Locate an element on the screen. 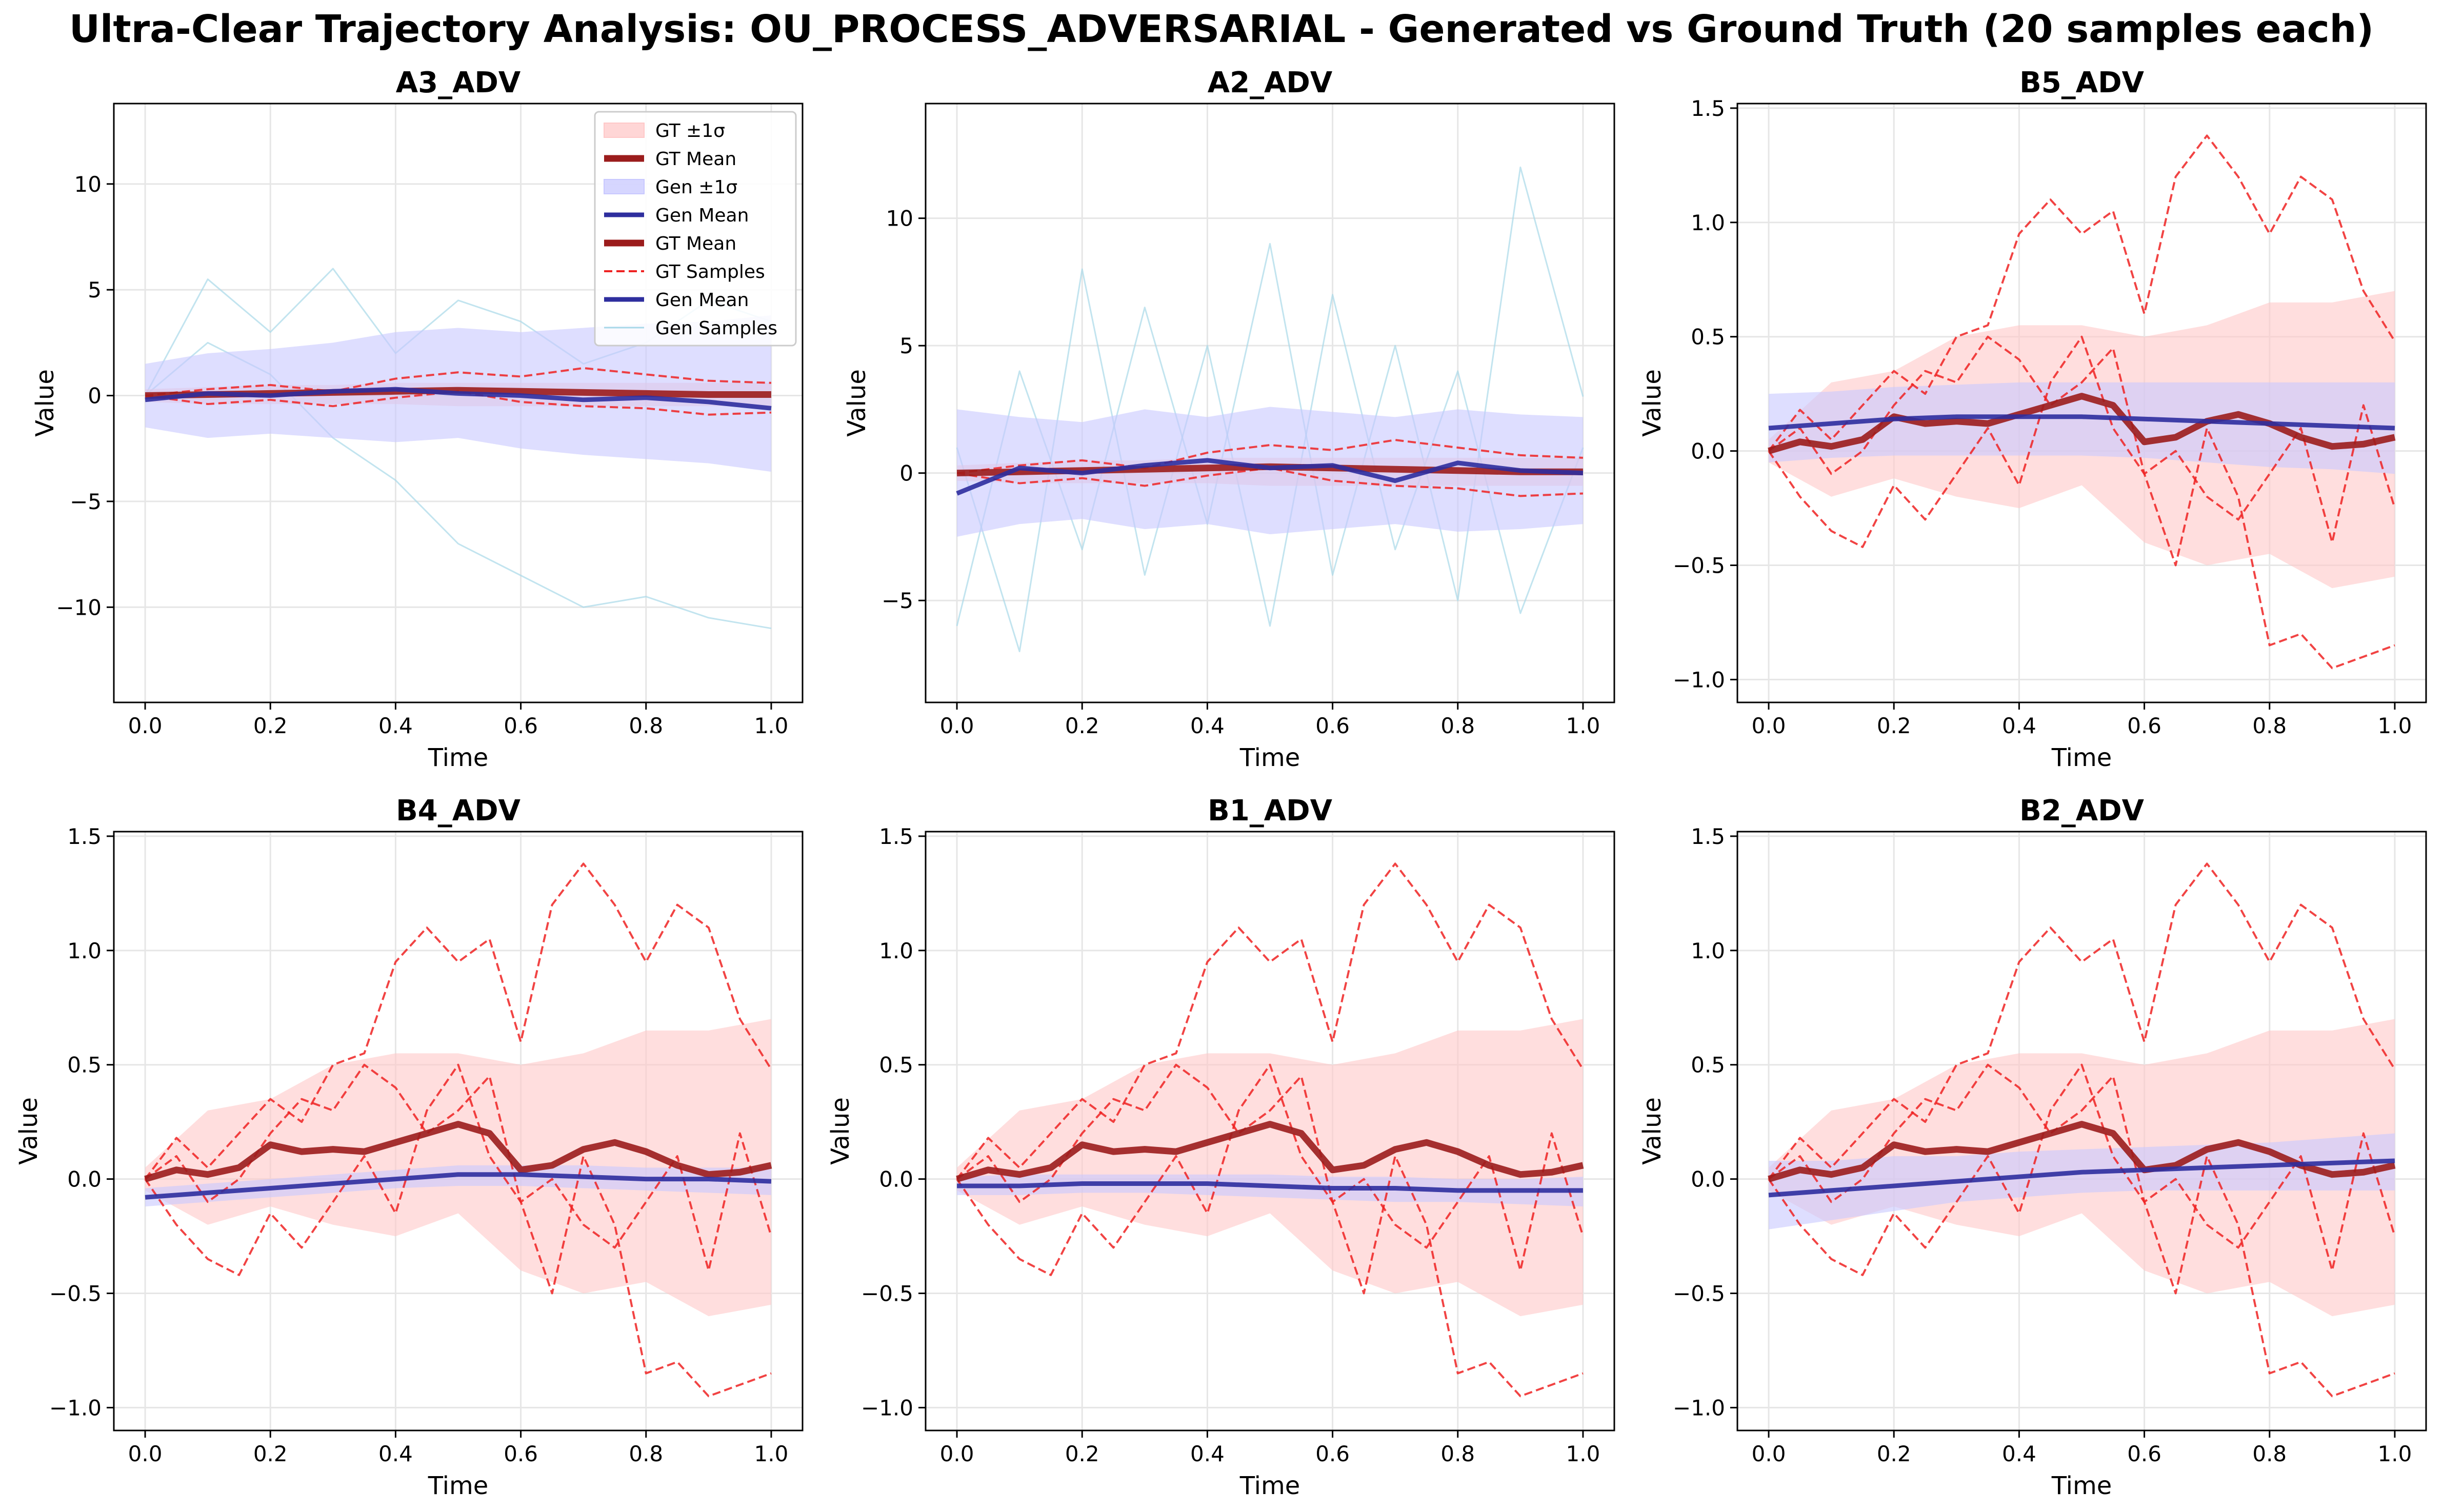 The width and height of the screenshot is (2443, 1512). y-tick-label: 0 is located at coordinates (95, 396).